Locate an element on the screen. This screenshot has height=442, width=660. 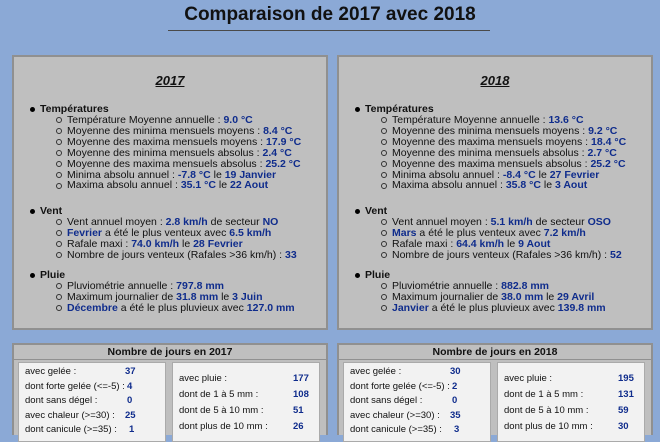
item-label: Moyenne des minima mensuels absolus : is located at coordinates (165, 152).